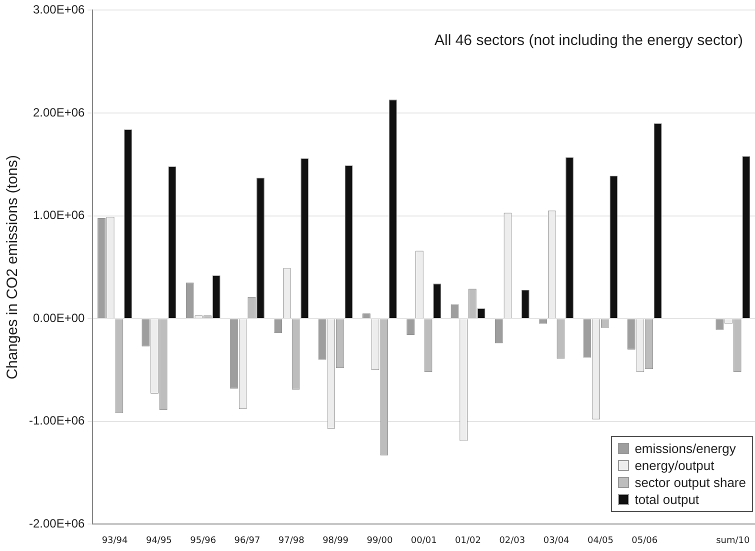 This screenshot has width=755, height=551. What do you see at coordinates (556, 541) in the screenshot?
I see `x-tick-label: 03/04` at bounding box center [556, 541].